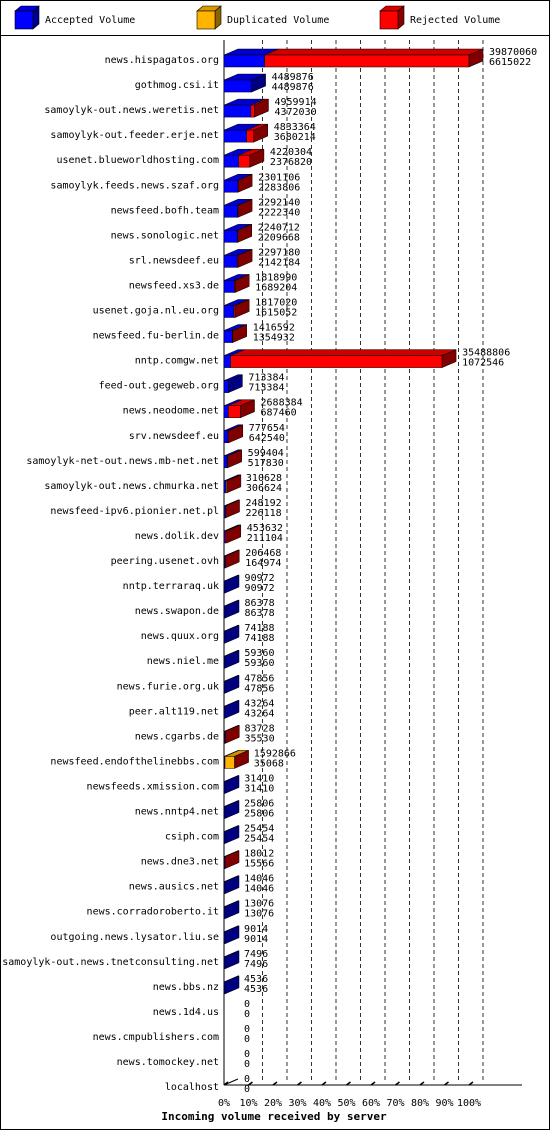  Describe the element at coordinates (259, 688) in the screenshot. I see `accepted-volume-label: 47856` at that location.